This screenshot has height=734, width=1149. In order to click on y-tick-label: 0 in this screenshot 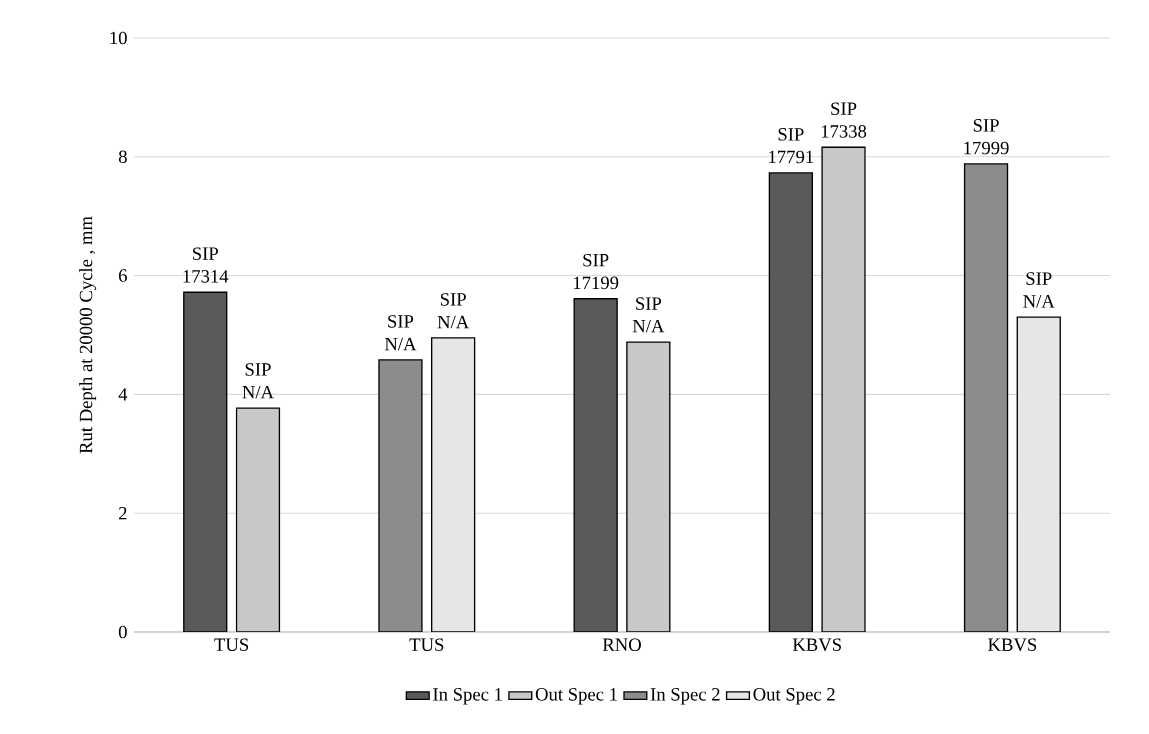, I will do `click(122, 632)`.